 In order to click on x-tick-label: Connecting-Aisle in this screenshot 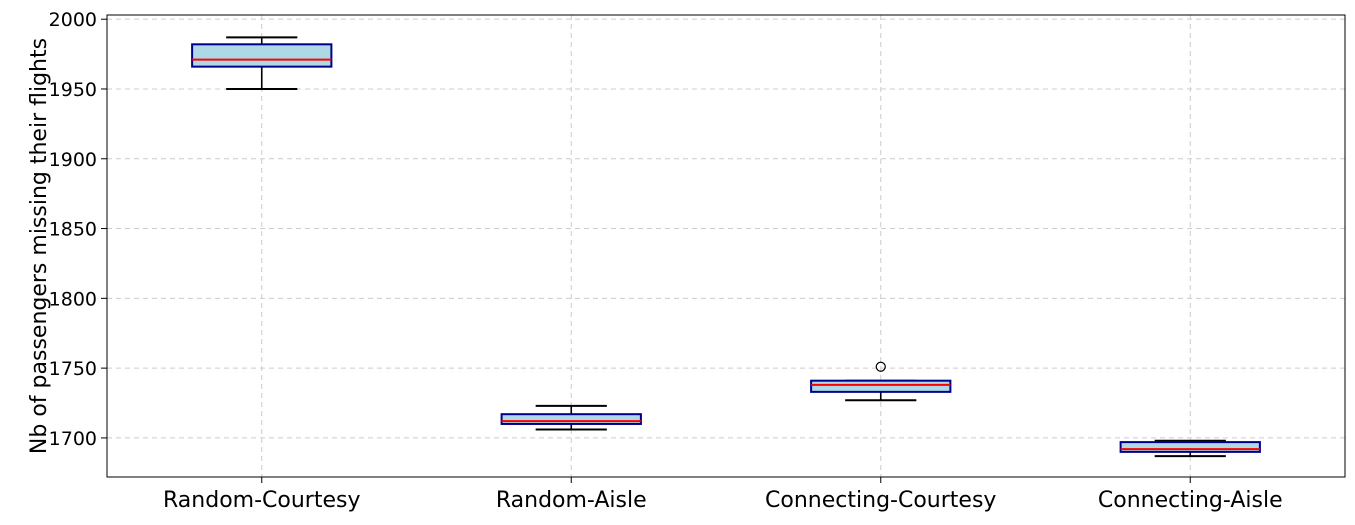, I will do `click(1190, 500)`.